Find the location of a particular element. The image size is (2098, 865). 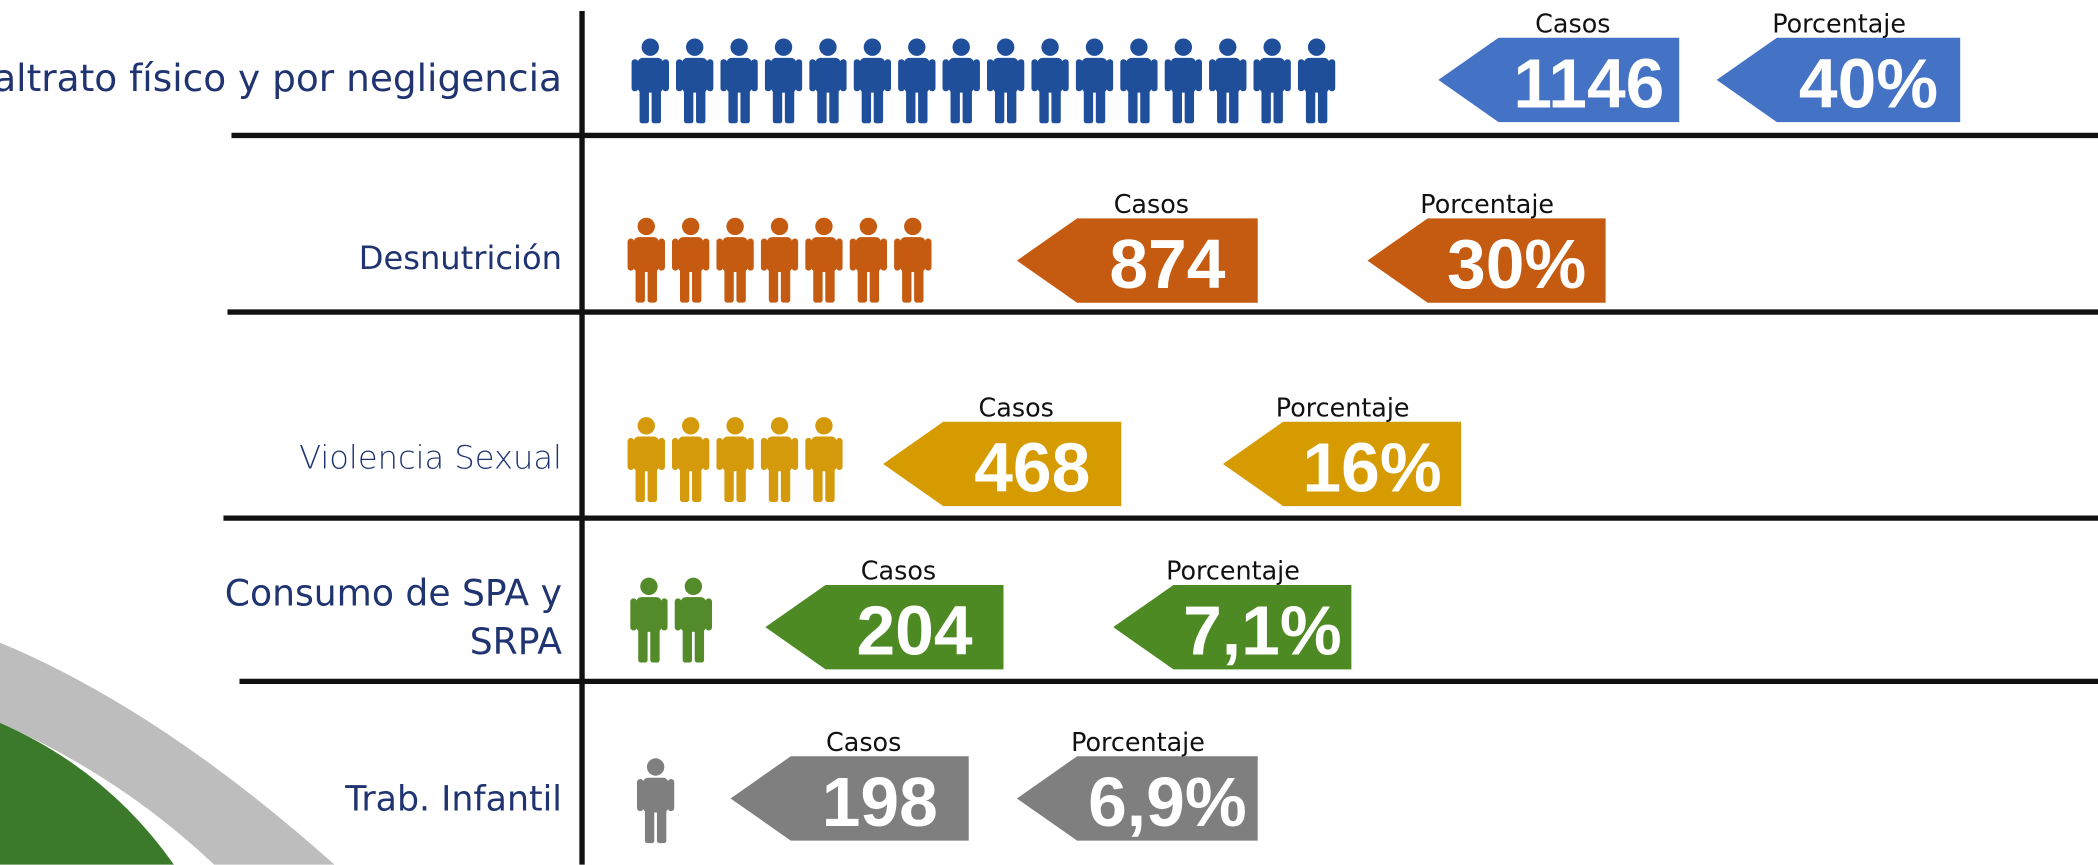

percent-value: 40% is located at coordinates (1868, 83).